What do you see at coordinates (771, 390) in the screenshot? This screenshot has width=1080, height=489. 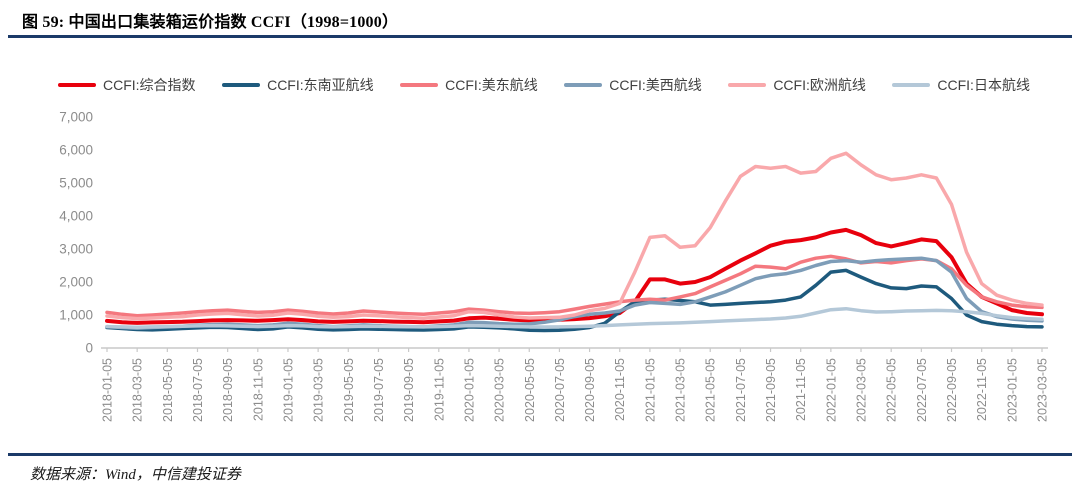 I see `x-axis-label: 2021-09-05` at bounding box center [771, 390].